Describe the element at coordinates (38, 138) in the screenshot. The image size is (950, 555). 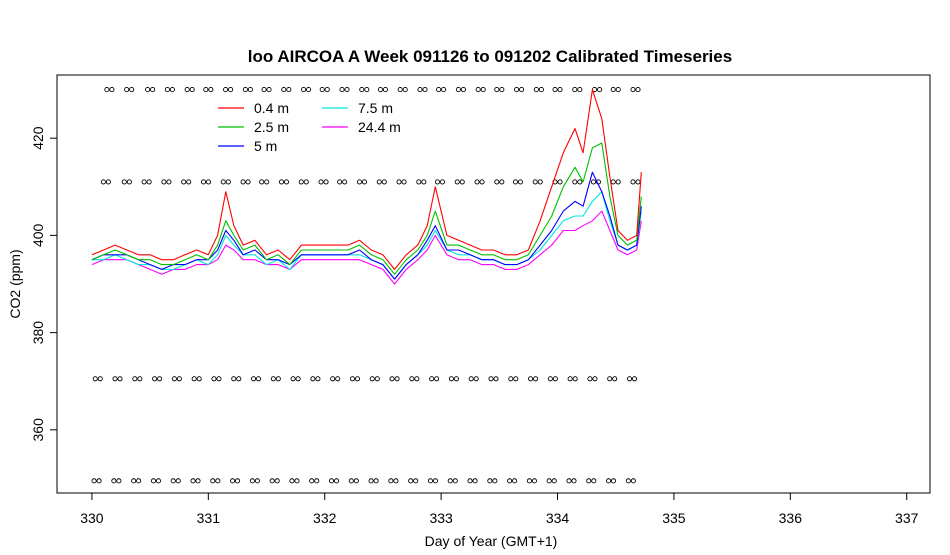
I see `y-tick-label: 420` at that location.